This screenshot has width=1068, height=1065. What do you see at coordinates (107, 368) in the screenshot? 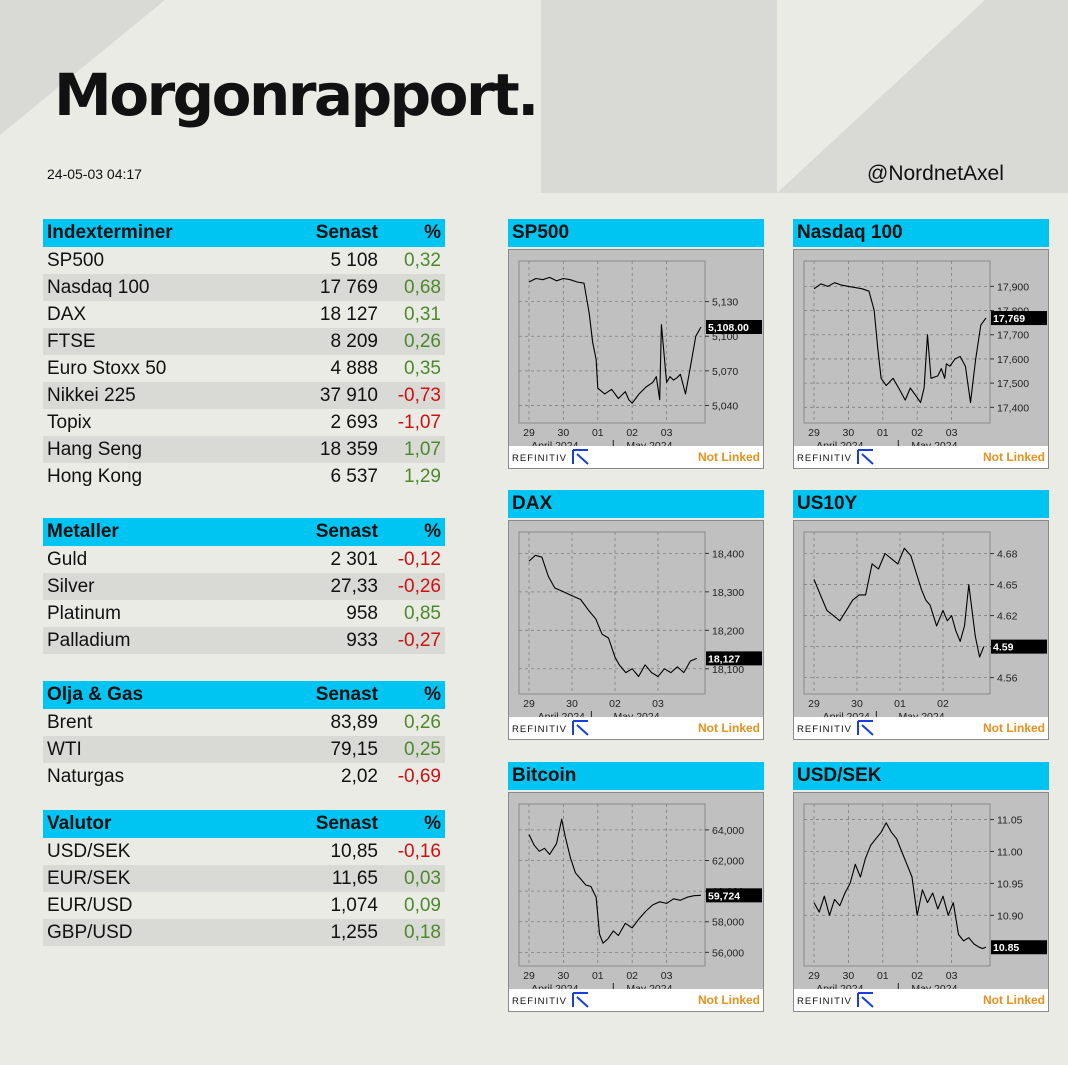
I see `instrument-name: Euro Stoxx 50` at bounding box center [107, 368].